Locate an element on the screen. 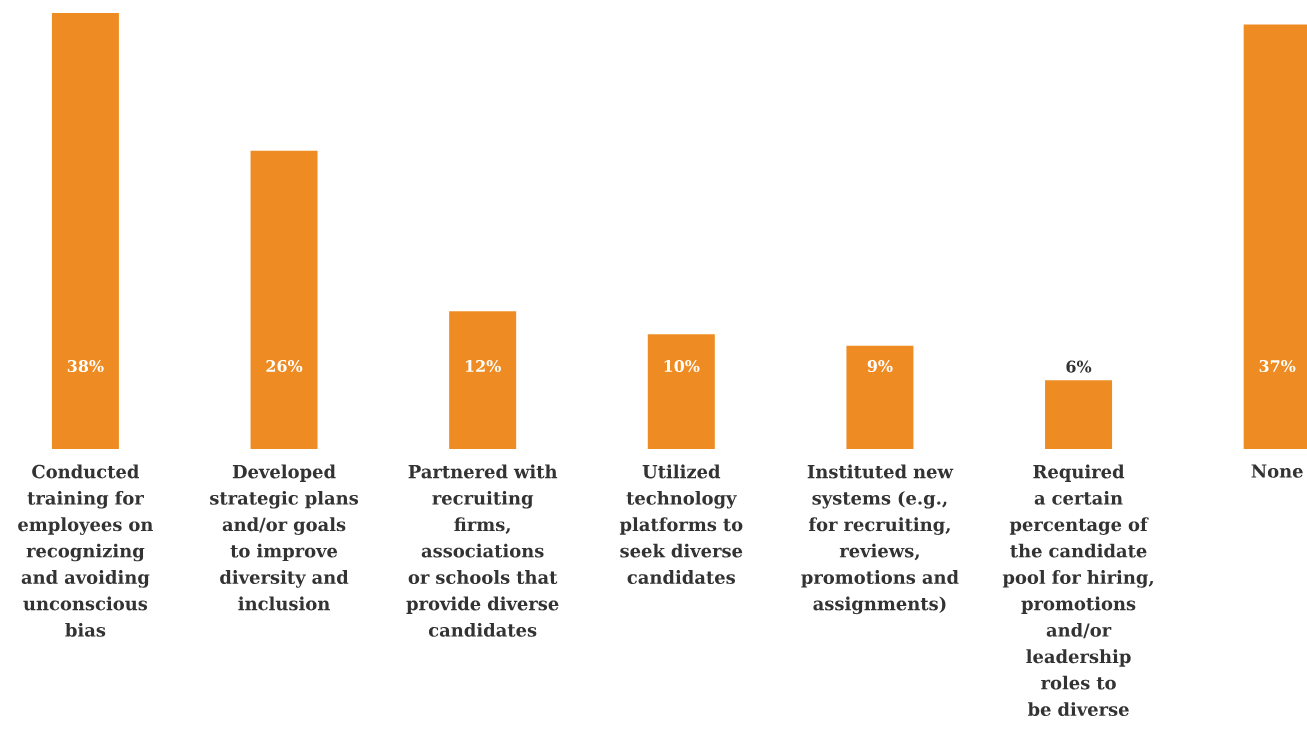  x-tick-label: None is located at coordinates (1277, 471).